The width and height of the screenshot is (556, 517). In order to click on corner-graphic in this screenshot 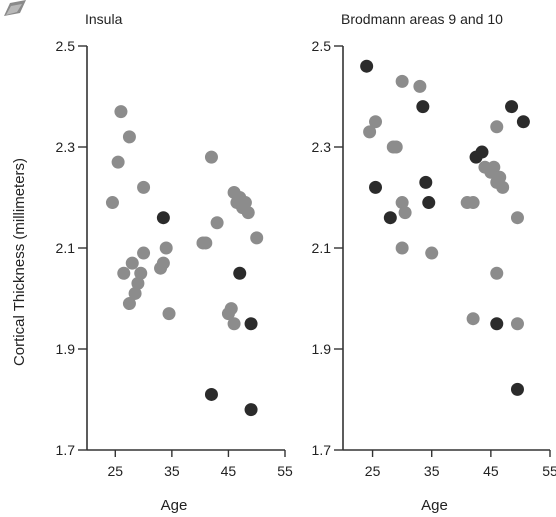, I will do `click(13, 9)`.